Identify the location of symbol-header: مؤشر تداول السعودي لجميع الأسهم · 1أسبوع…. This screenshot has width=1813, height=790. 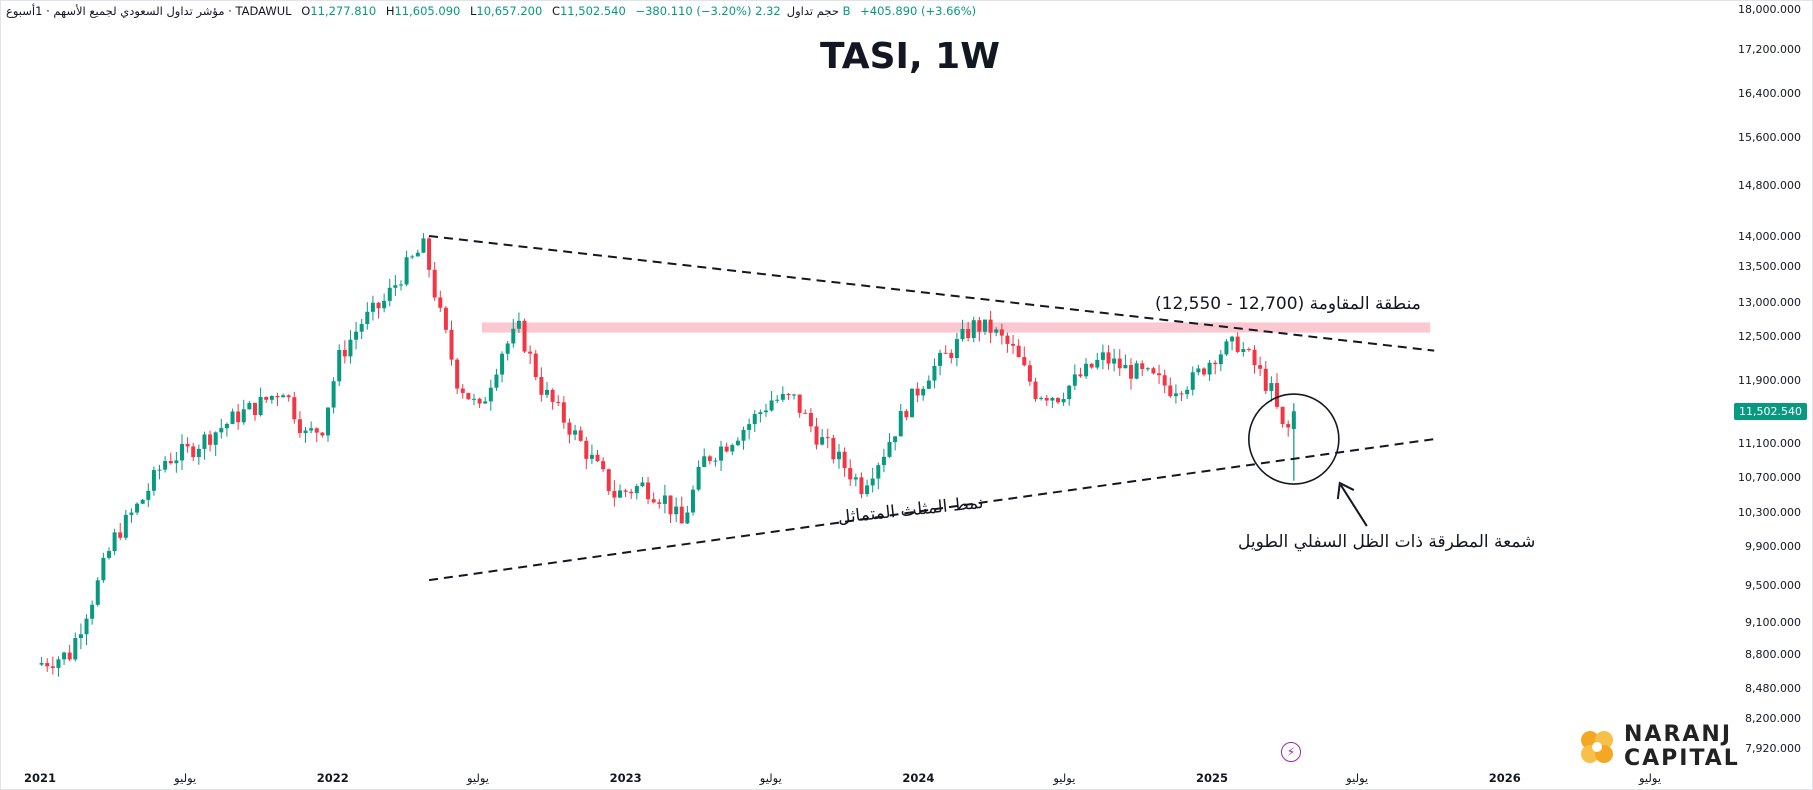
(491, 11).